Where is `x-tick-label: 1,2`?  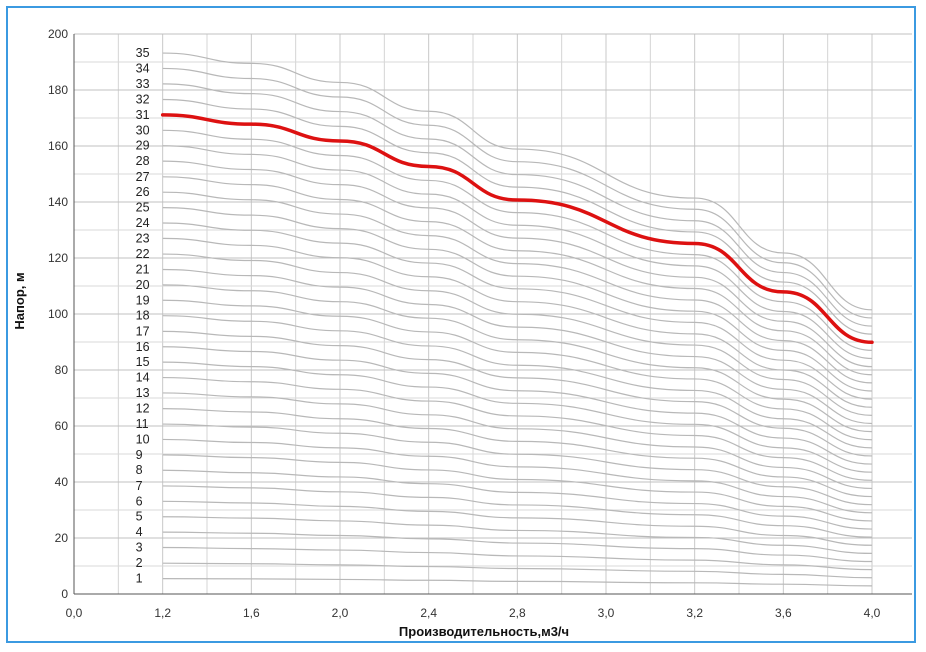 x-tick-label: 1,2 is located at coordinates (162, 613).